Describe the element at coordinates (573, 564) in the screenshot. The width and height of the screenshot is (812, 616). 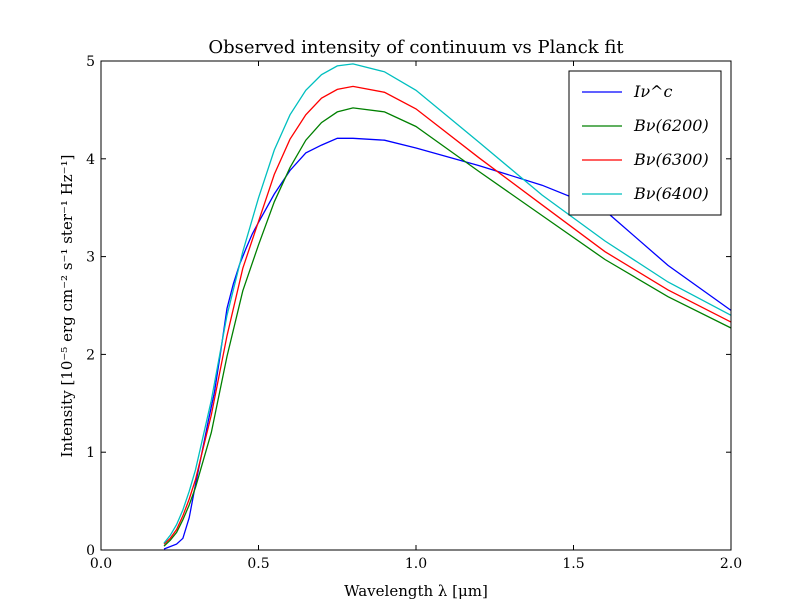
I see `x-tick-label: 1.5` at that location.